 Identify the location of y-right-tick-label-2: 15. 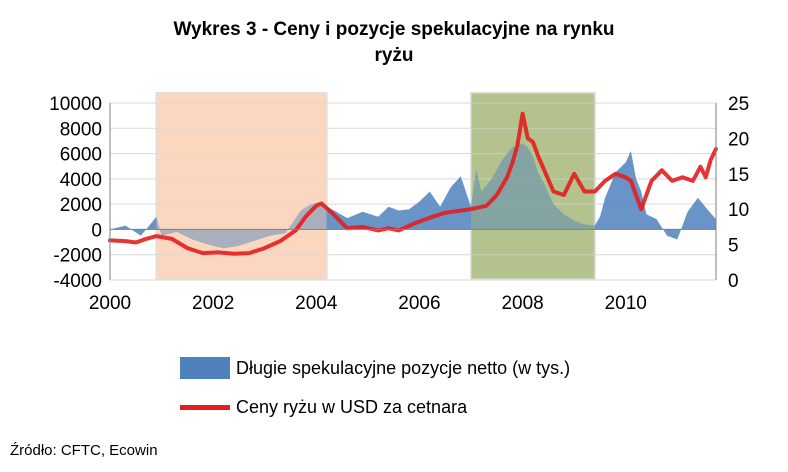
(738, 175).